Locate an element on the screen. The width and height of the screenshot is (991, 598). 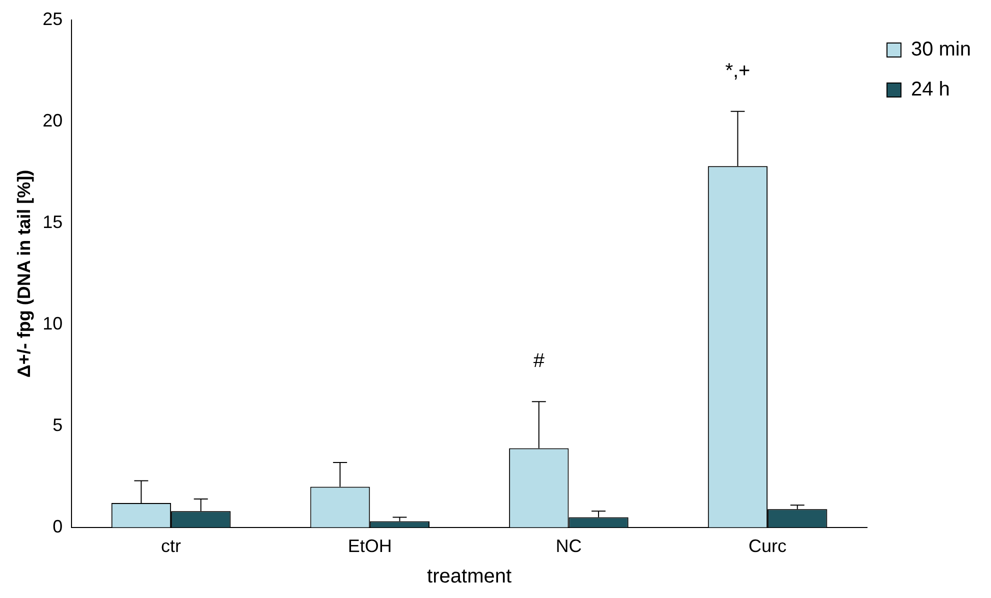
y-tick-label: 0 is located at coordinates (57, 526).